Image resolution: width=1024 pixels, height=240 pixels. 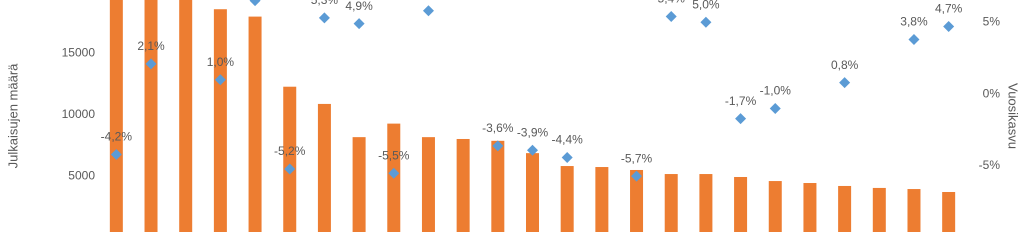 What do you see at coordinates (990, 165) in the screenshot?
I see `y2-tick-label: -5%` at bounding box center [990, 165].